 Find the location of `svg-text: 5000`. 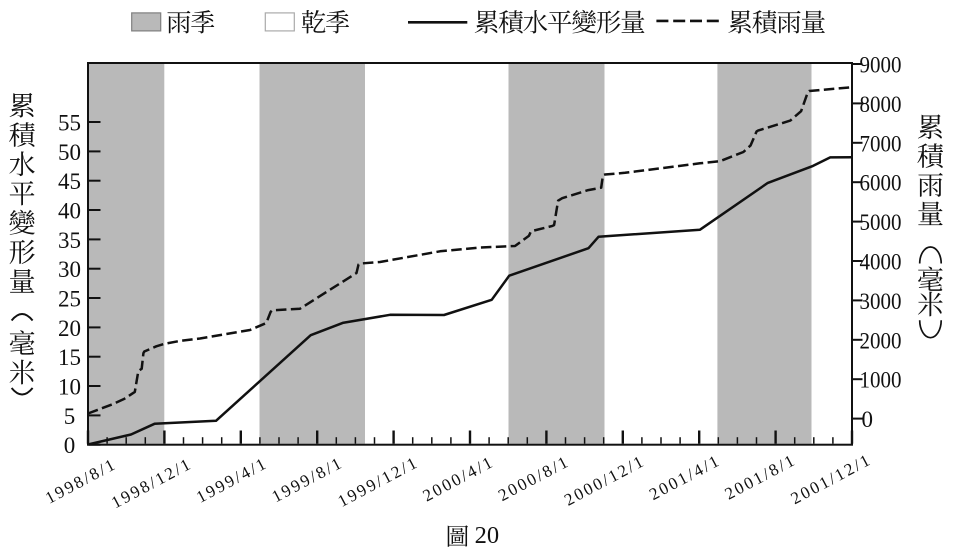

svg-text: 5000 is located at coordinates (881, 222).